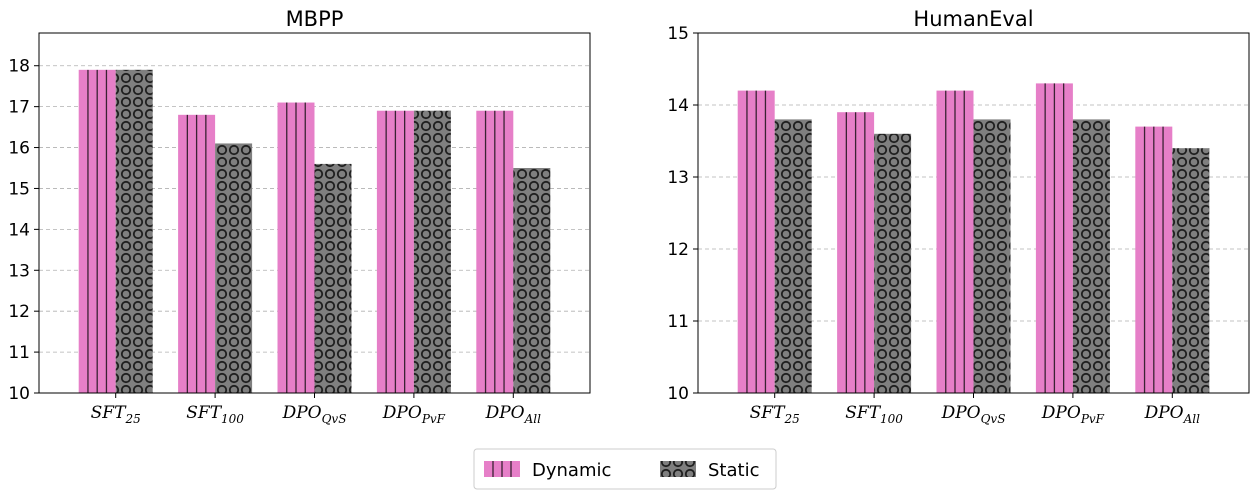 This screenshot has height=497, width=1257. Describe the element at coordinates (116, 414) in the screenshot. I see `mbpp-xtick-label-sft-25: SFT25` at that location.